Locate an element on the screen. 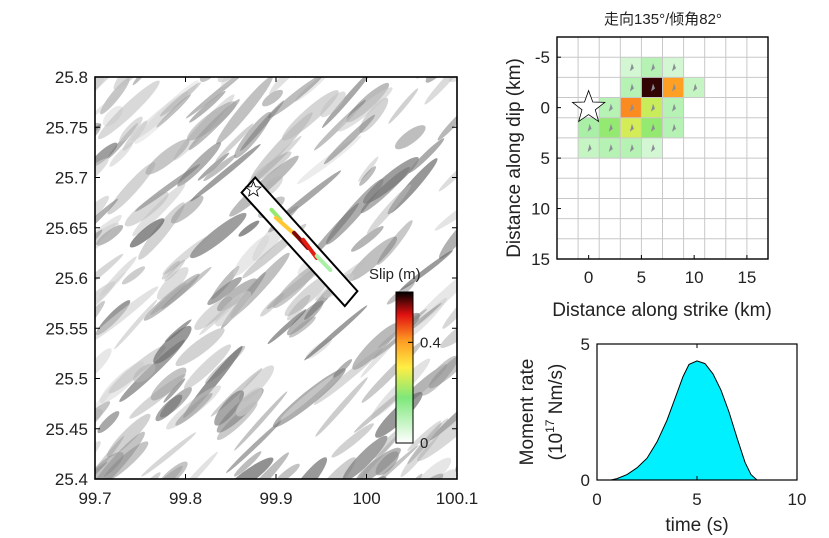 The image size is (829, 538). units-suffix: Nm/s) is located at coordinates (556, 392).